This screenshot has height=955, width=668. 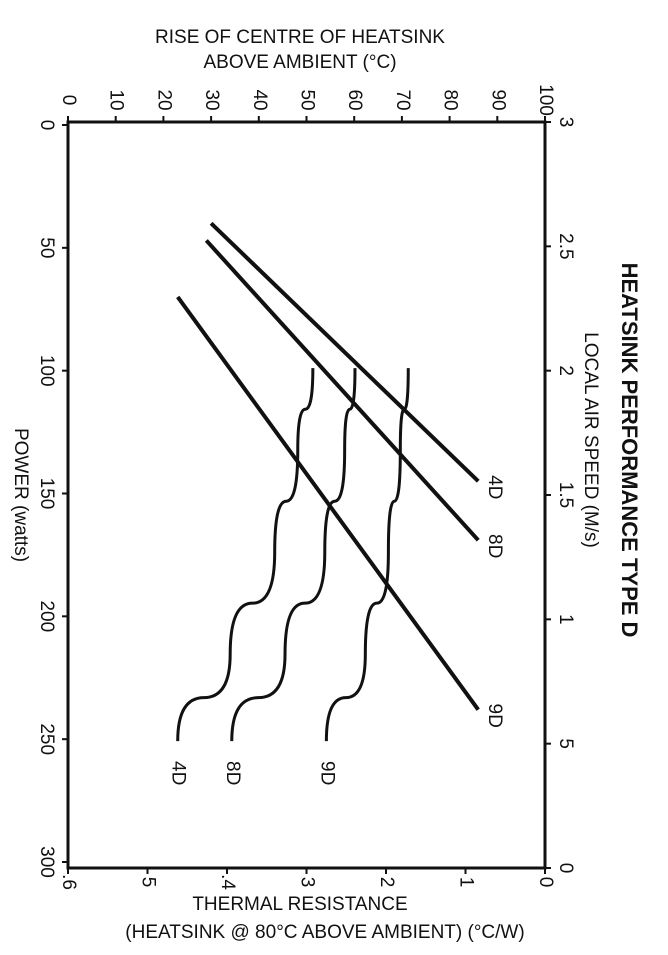 I want to click on x2-tick-label: 5, so click(x=565, y=743).